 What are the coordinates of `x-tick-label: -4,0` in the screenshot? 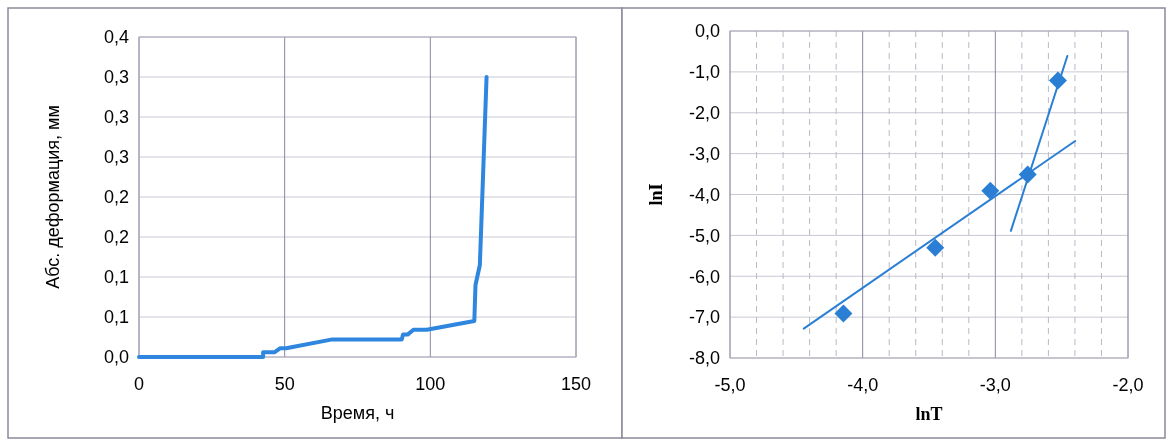 It's located at (863, 385).